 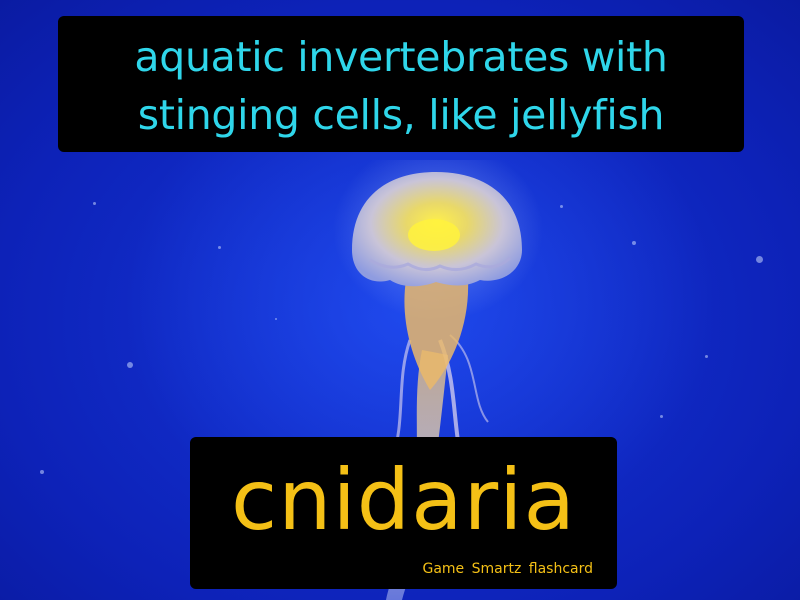 I want to click on definition-line-1: aquatic invertebrates with, so click(x=401, y=57).